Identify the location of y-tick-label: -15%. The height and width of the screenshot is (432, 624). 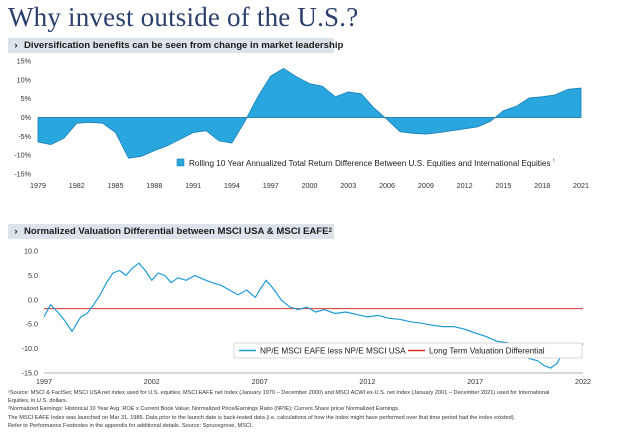
(22, 174).